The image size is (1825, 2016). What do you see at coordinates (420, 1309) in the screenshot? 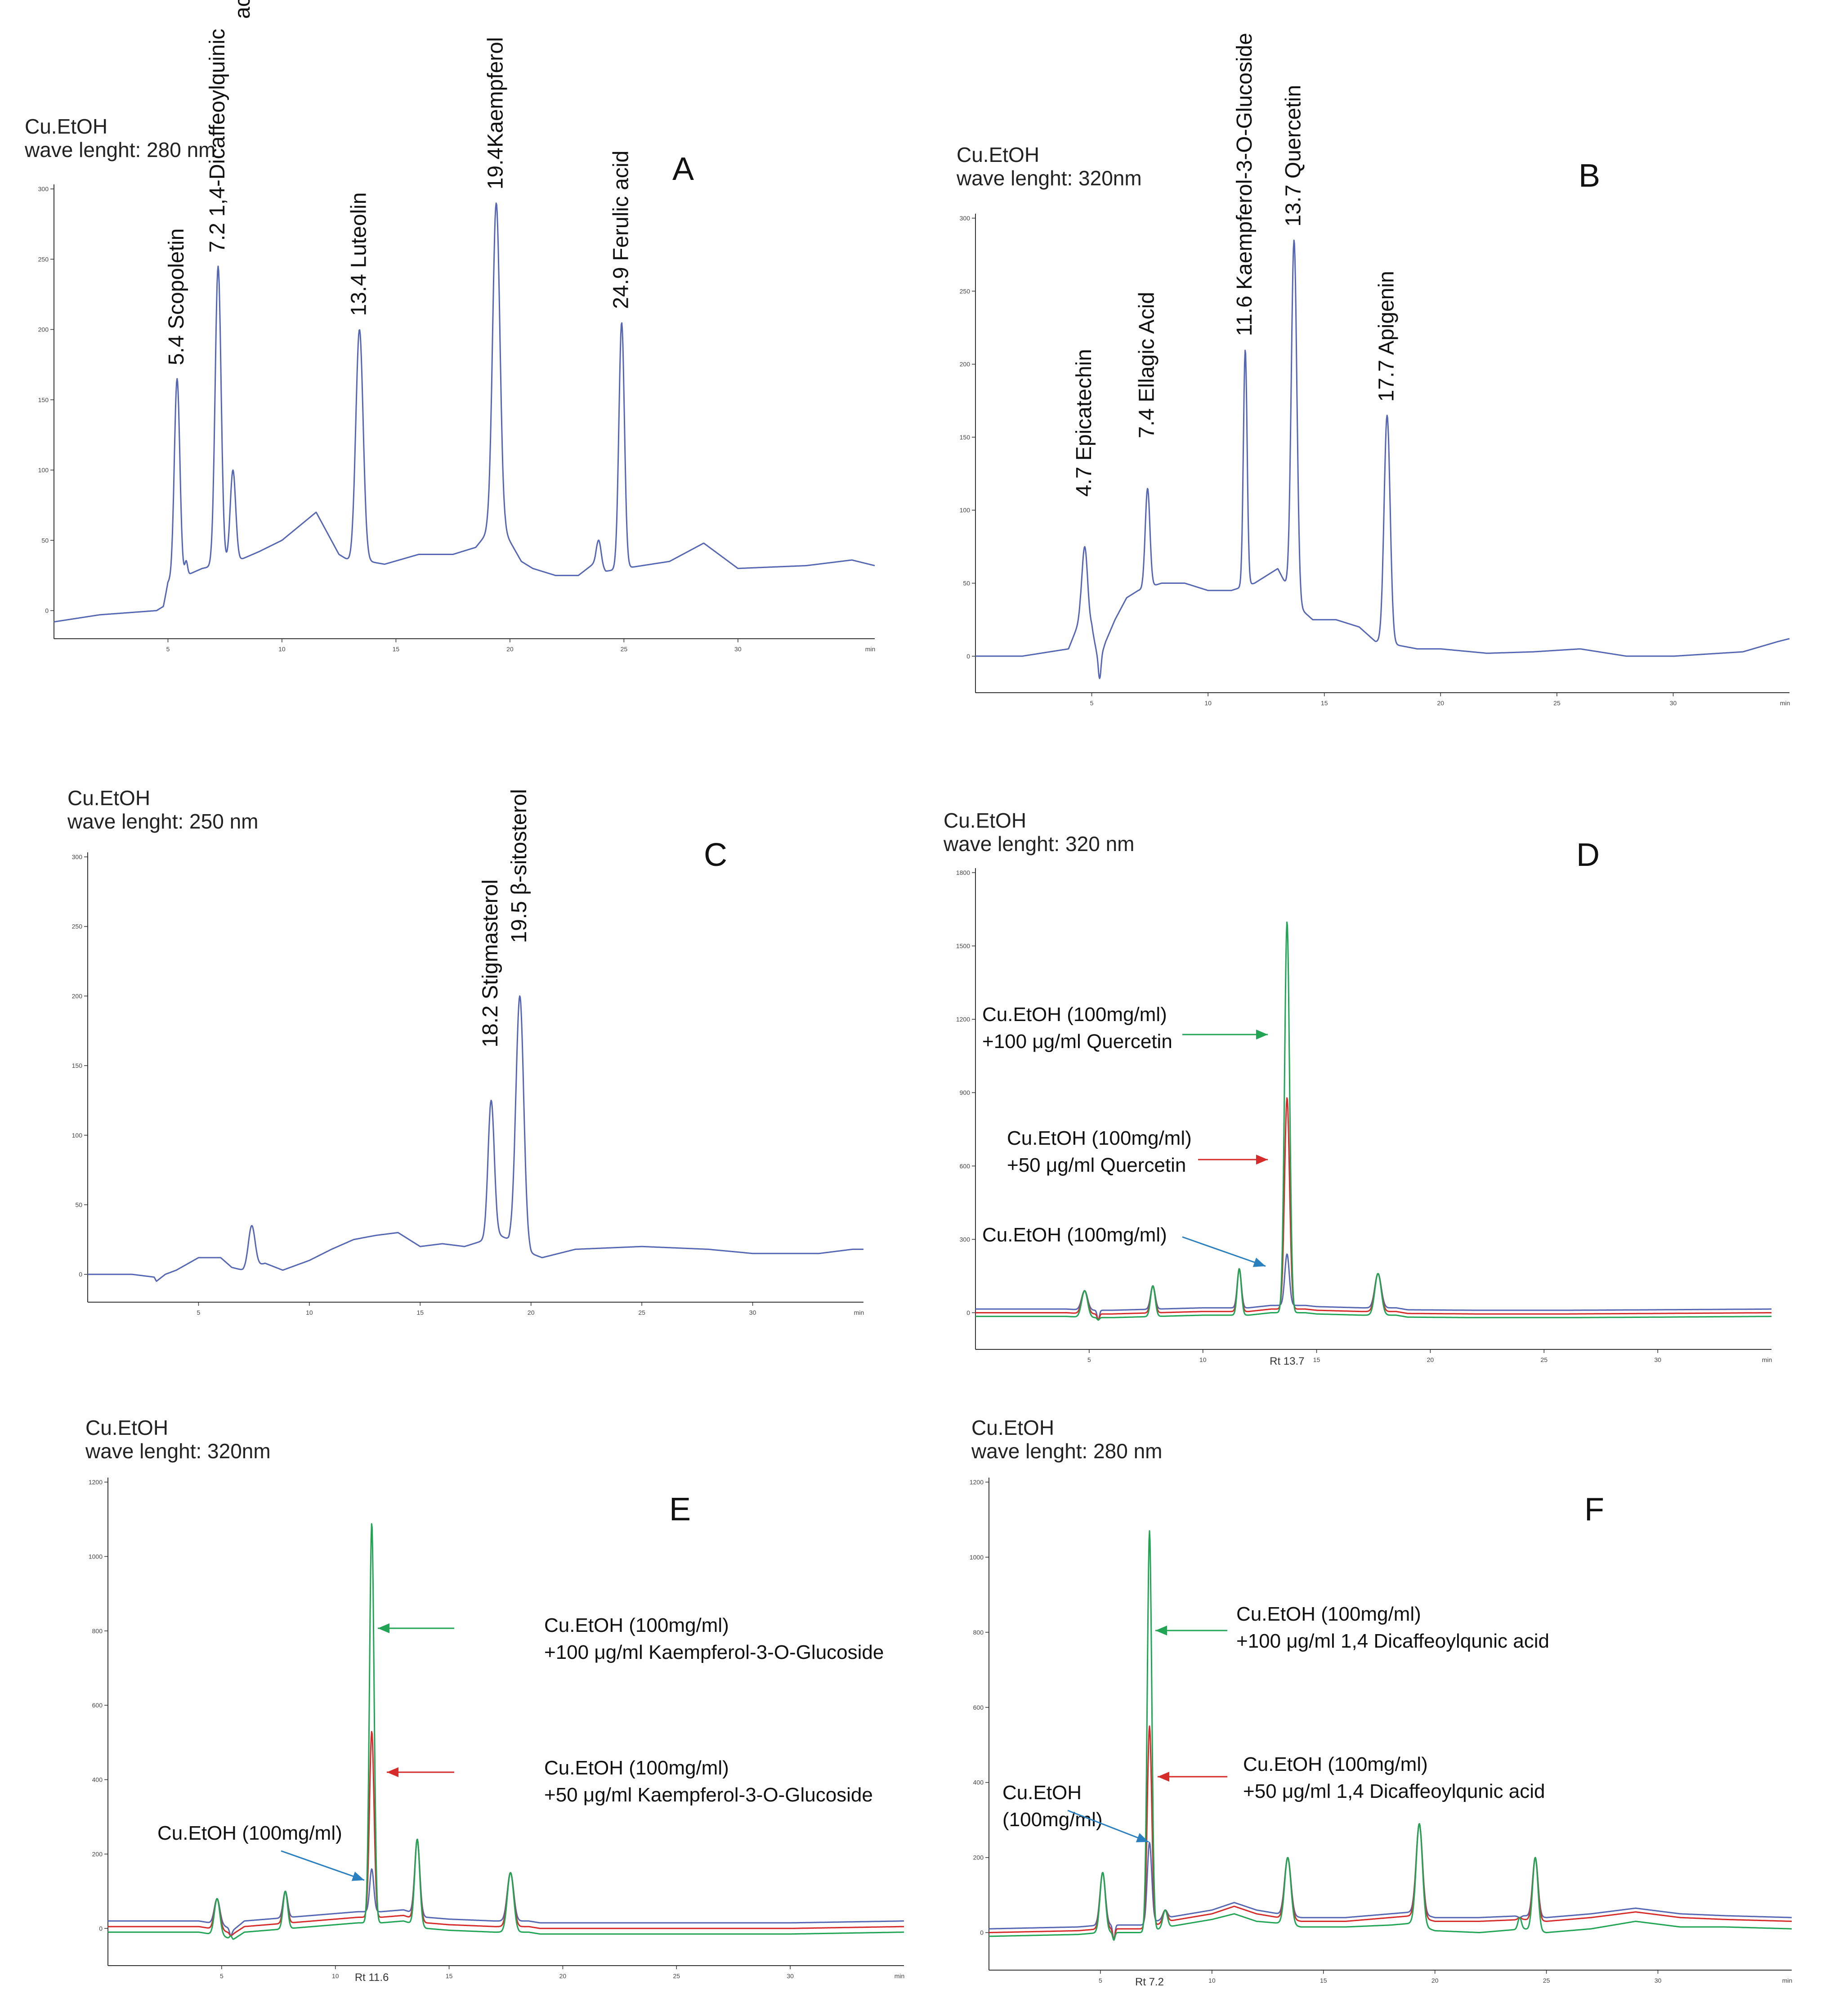
I see `panel-c-x-tick: 15` at bounding box center [420, 1309].